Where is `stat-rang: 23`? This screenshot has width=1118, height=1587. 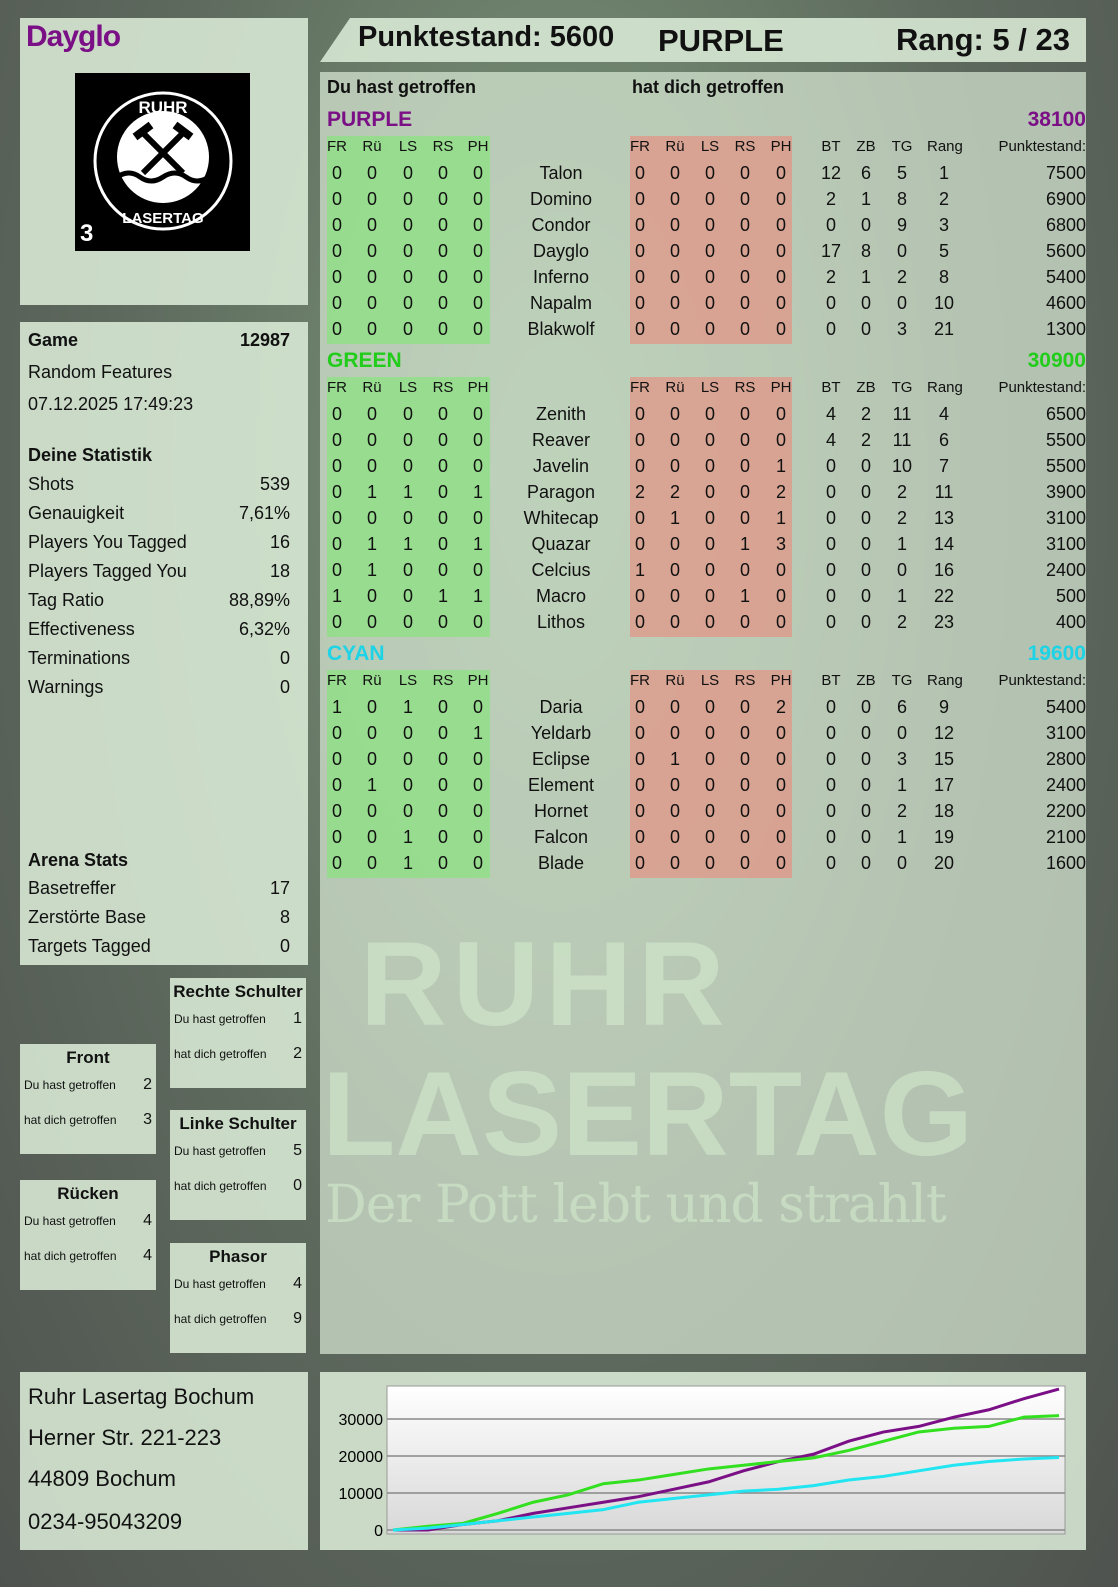 stat-rang: 23 is located at coordinates (944, 622).